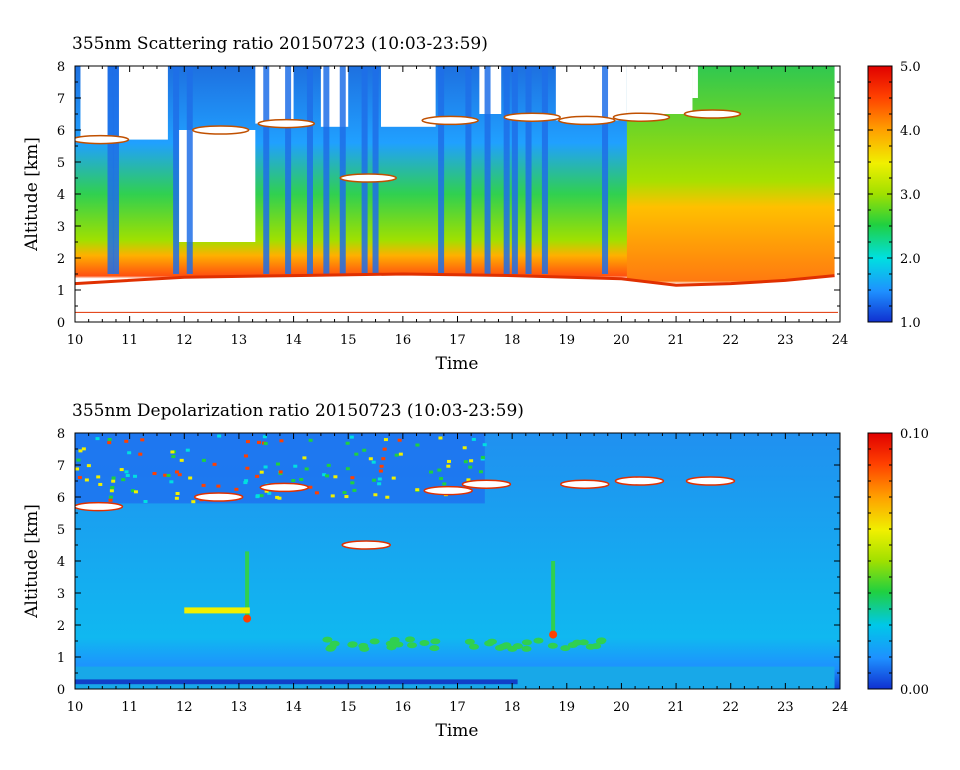  Describe the element at coordinates (457, 731) in the screenshot. I see `x-axis-label: Time` at that location.